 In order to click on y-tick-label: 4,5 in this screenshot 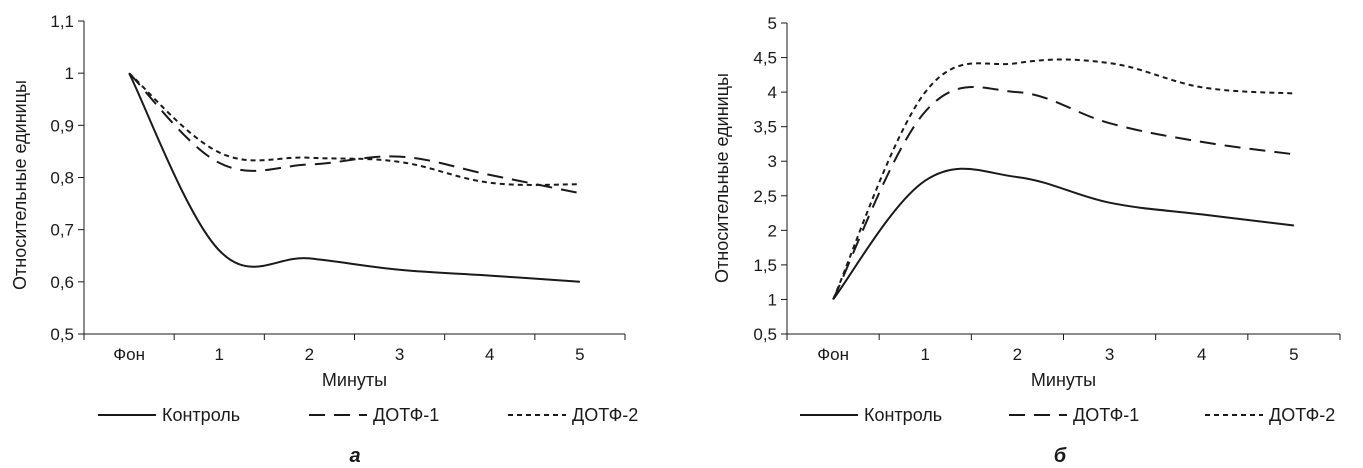, I will do `click(765, 58)`.